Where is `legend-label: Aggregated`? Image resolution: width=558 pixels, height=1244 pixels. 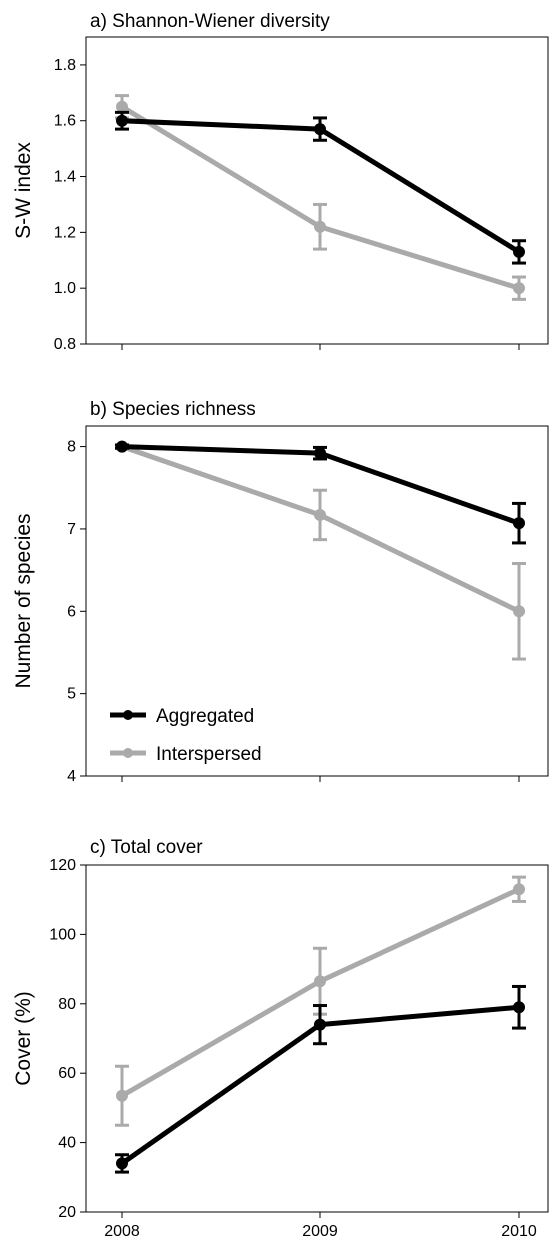
legend-label: Aggregated is located at coordinates (205, 716).